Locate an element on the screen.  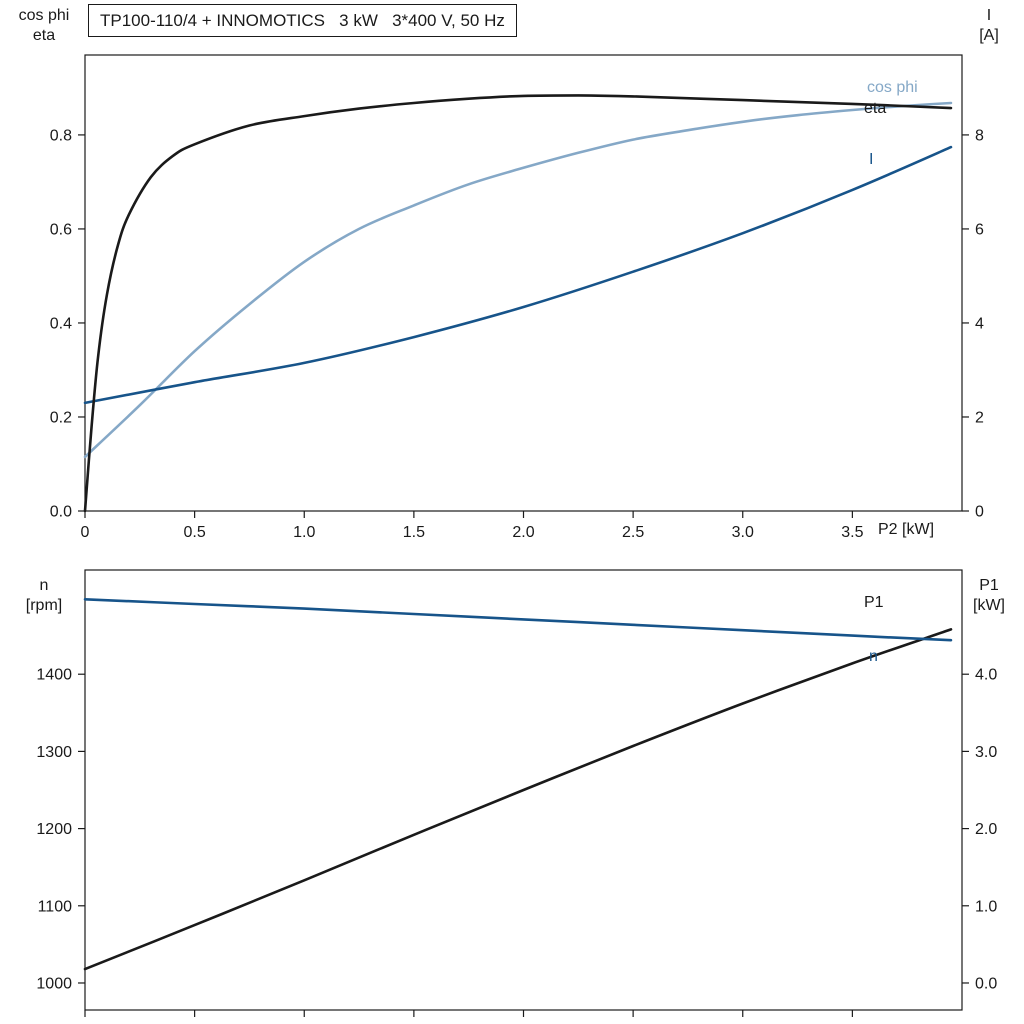
axis-unit-rpm: [rpm] is located at coordinates (44, 605).